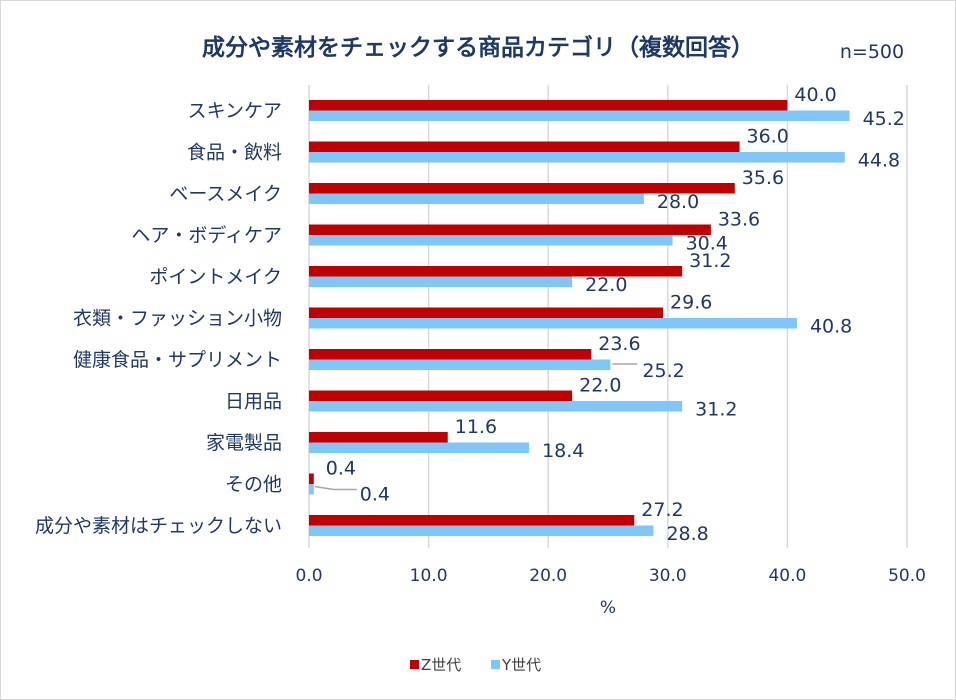 The width and height of the screenshot is (956, 700). What do you see at coordinates (739, 220) in the screenshot?
I see `data-label: 33.6` at bounding box center [739, 220].